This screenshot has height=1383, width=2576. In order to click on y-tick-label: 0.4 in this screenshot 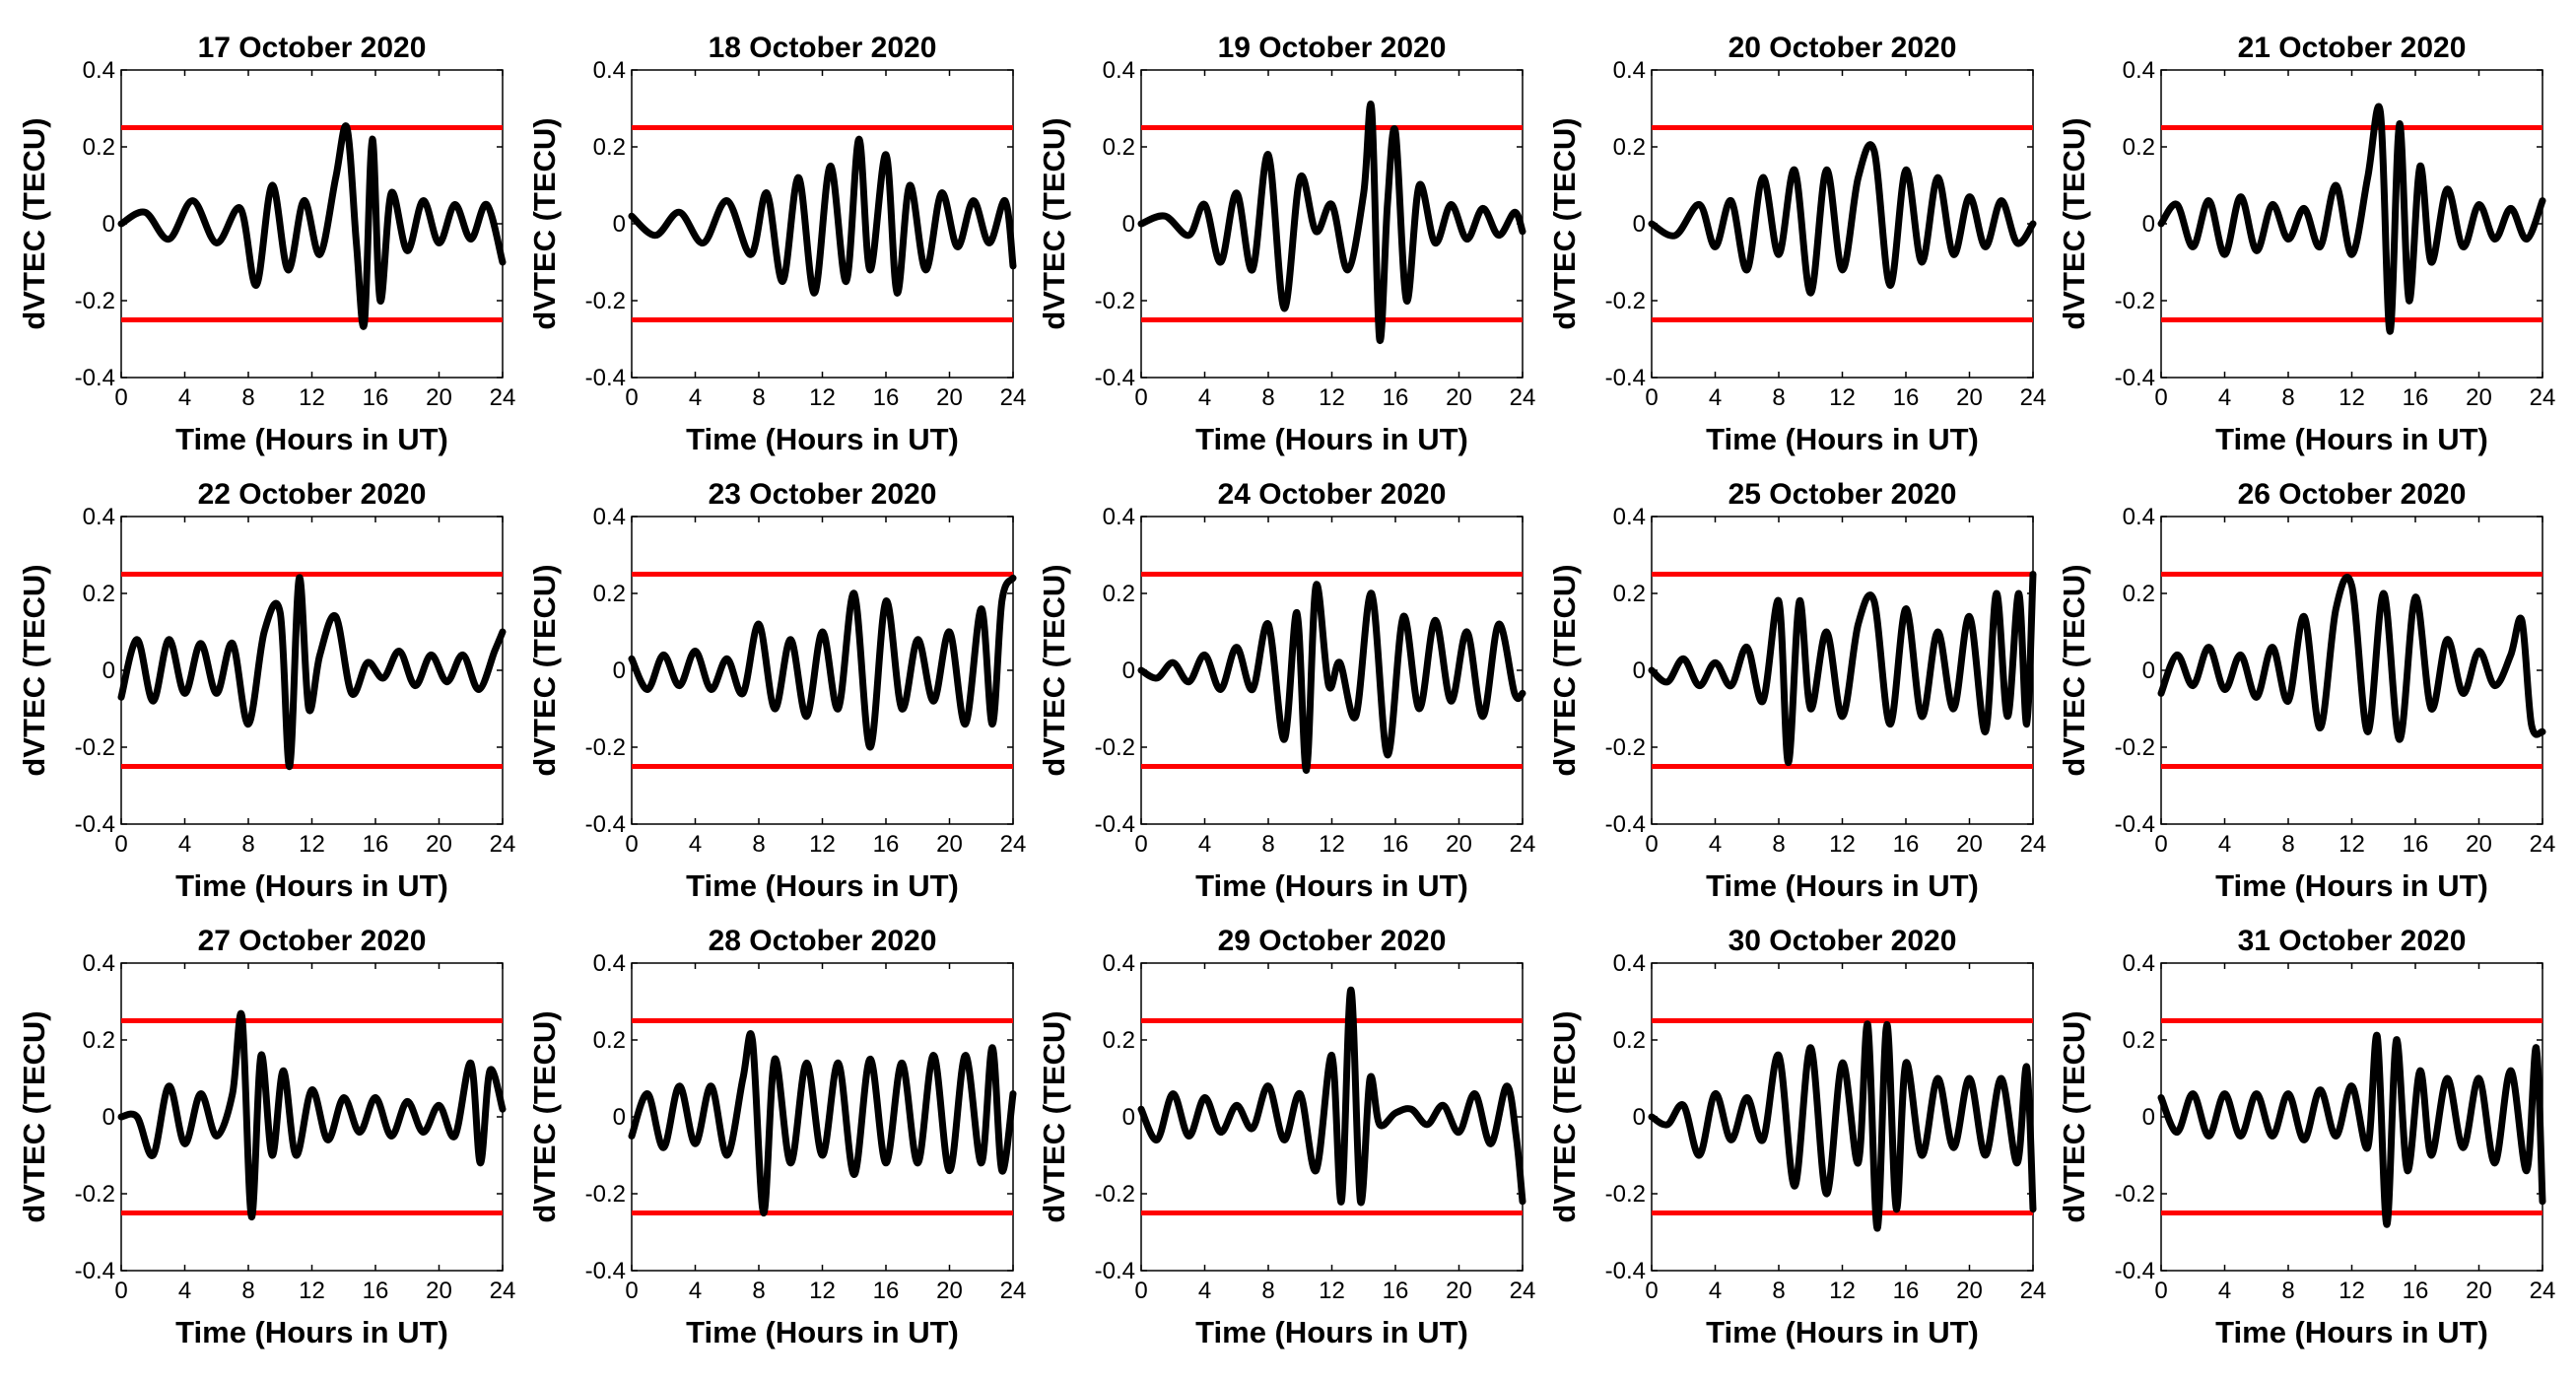, I will do `click(2139, 70)`.